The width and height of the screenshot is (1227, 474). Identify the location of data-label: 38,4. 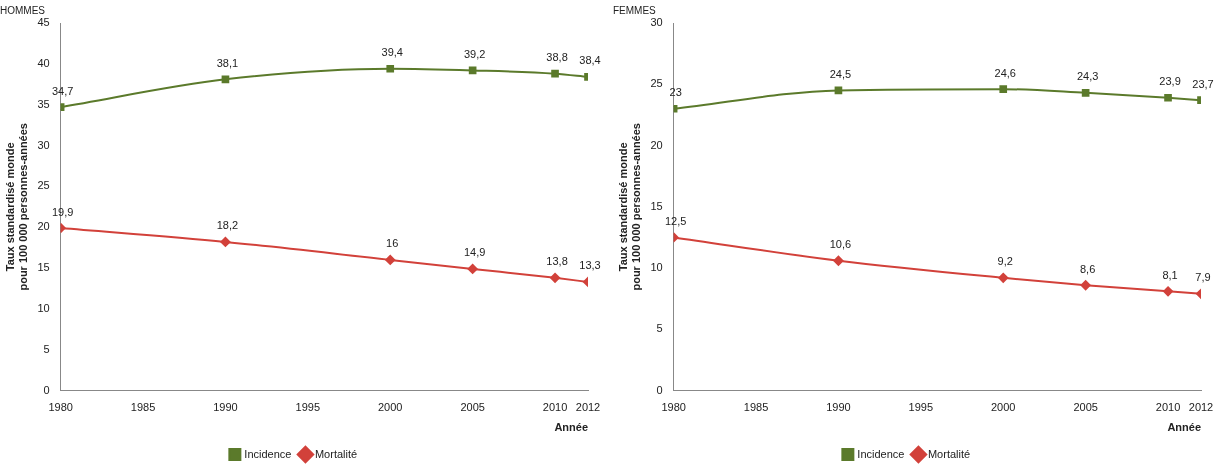
(590, 60).